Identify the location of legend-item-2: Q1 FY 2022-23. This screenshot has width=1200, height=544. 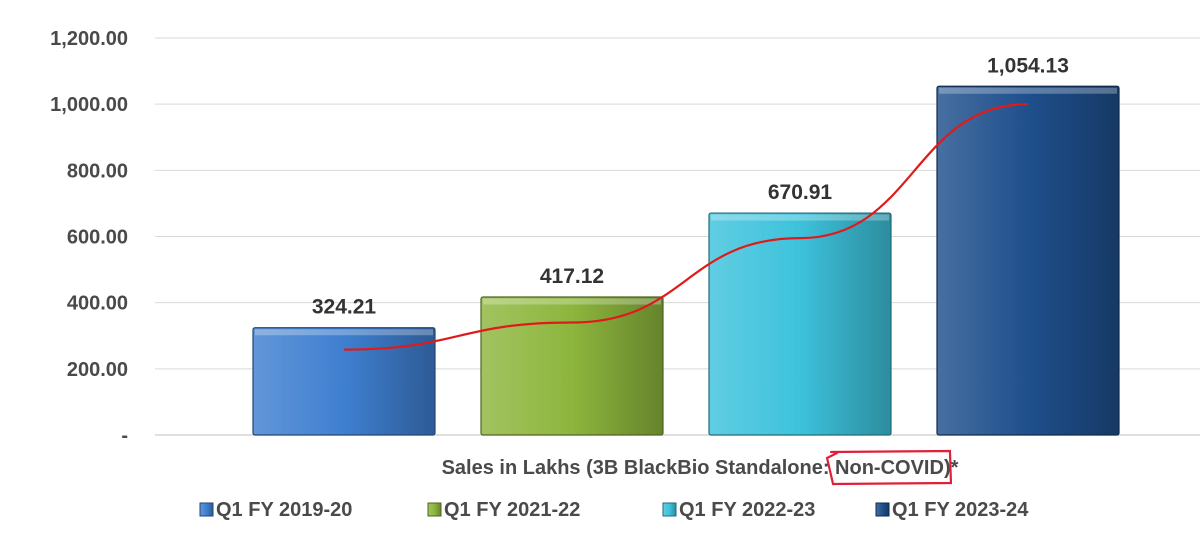
(738, 510).